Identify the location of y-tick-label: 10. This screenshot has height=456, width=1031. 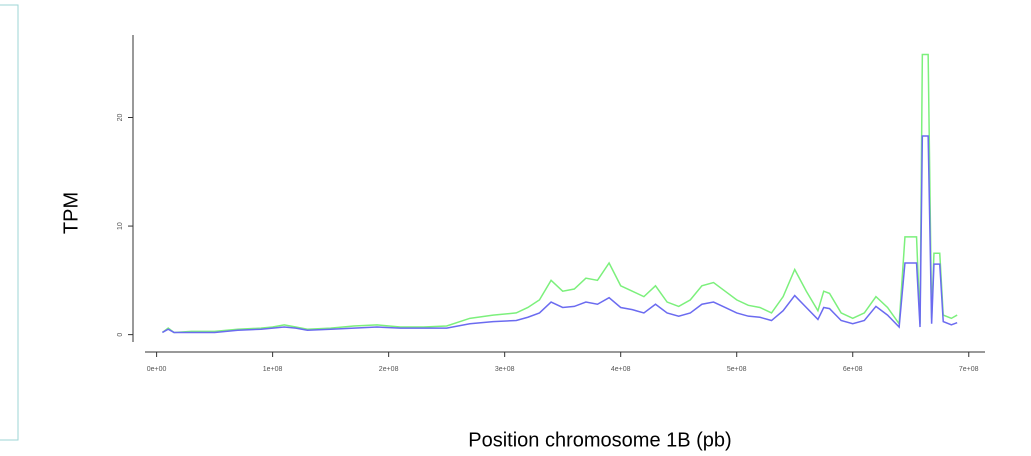
(120, 226).